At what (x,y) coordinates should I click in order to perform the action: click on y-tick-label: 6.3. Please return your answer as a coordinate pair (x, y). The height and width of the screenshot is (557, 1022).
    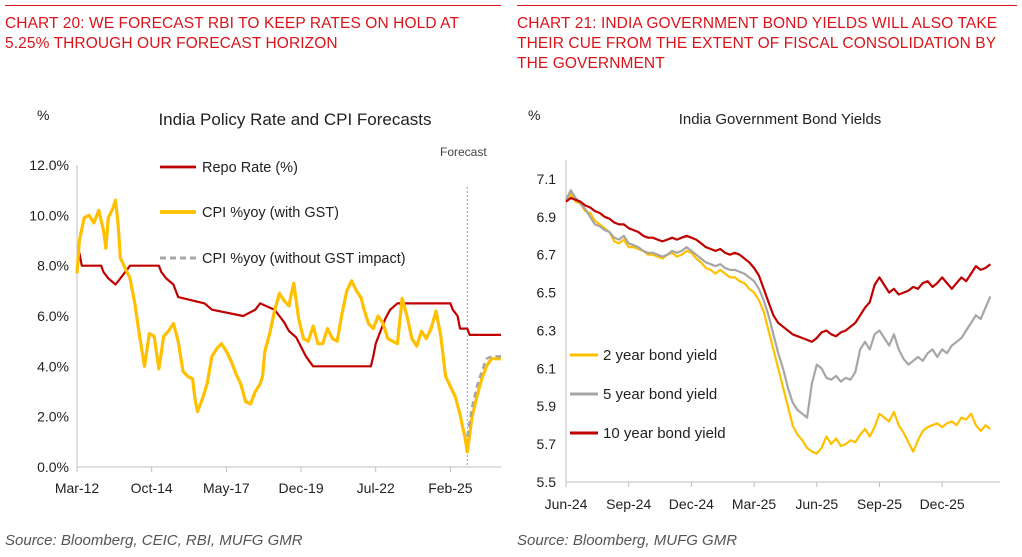
    Looking at the image, I should click on (547, 330).